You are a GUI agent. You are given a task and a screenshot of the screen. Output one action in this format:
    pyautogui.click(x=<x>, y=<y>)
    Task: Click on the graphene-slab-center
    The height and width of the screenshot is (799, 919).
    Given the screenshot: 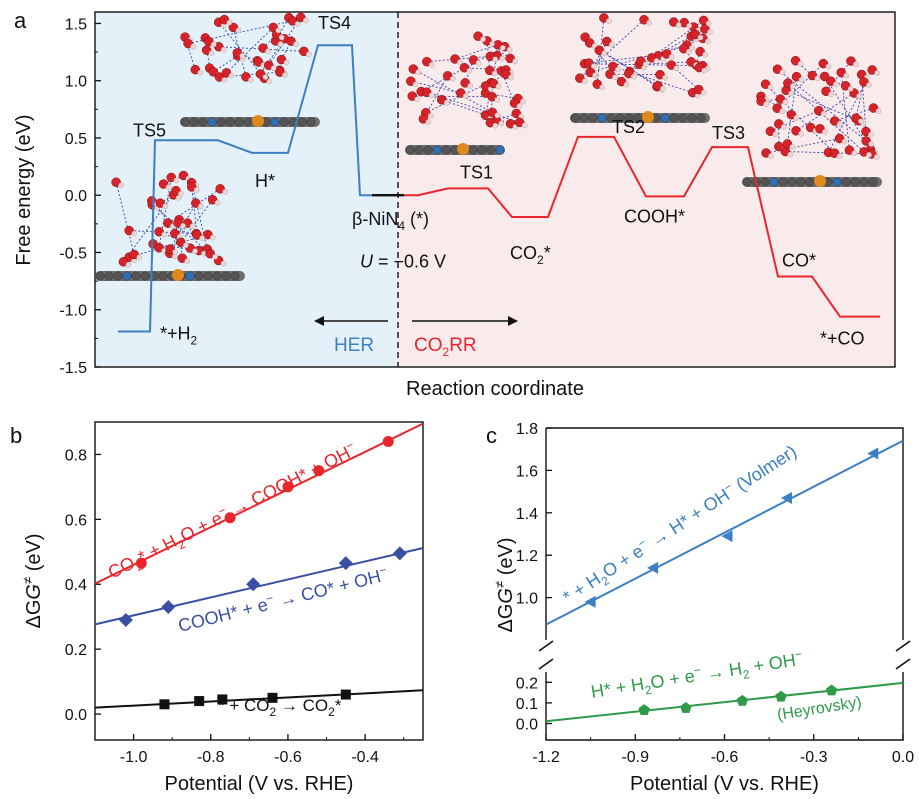 What is the action you would take?
    pyautogui.click(x=455, y=149)
    